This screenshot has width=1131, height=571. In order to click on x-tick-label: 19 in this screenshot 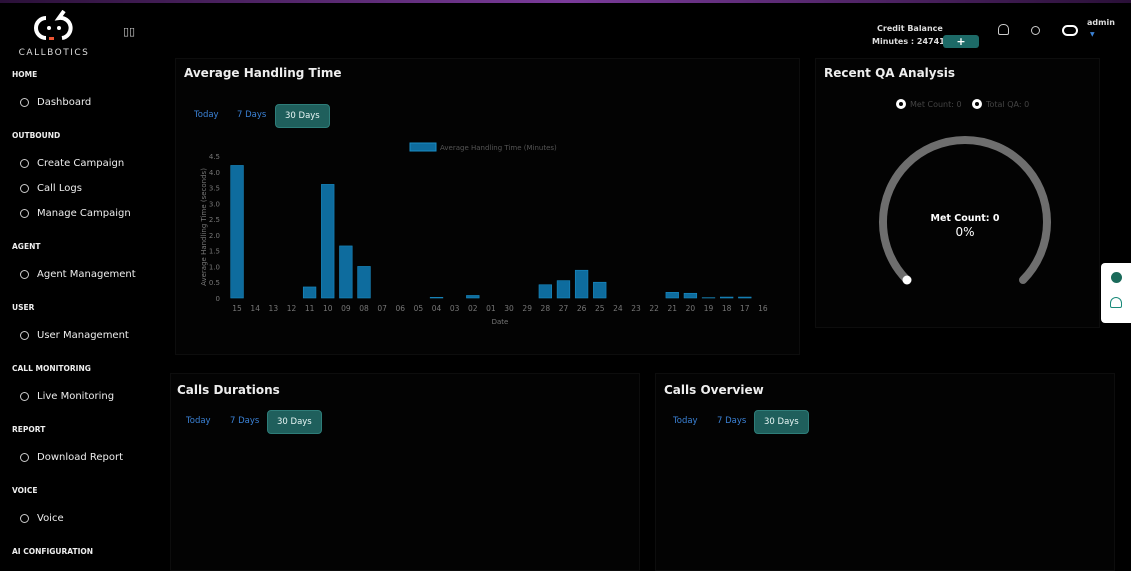, I will do `click(709, 308)`.